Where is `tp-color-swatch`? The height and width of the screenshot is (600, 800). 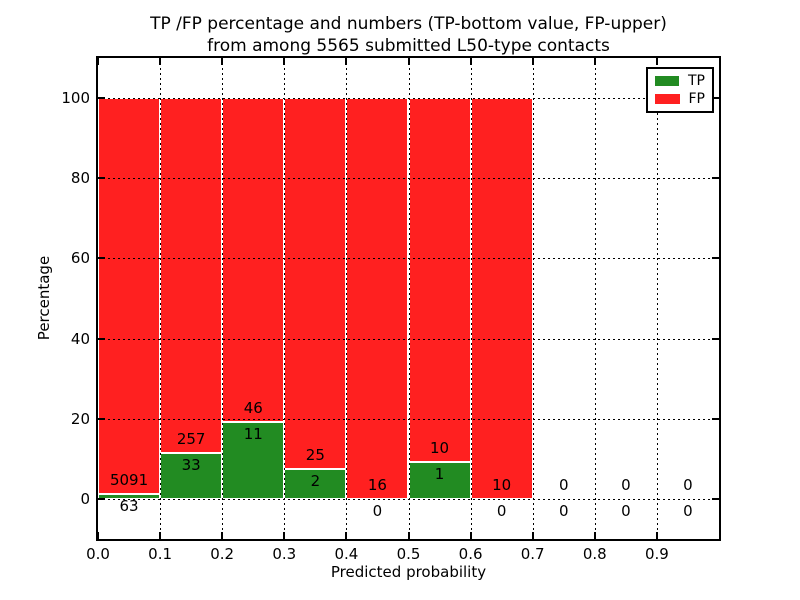
tp-color-swatch is located at coordinates (667, 81).